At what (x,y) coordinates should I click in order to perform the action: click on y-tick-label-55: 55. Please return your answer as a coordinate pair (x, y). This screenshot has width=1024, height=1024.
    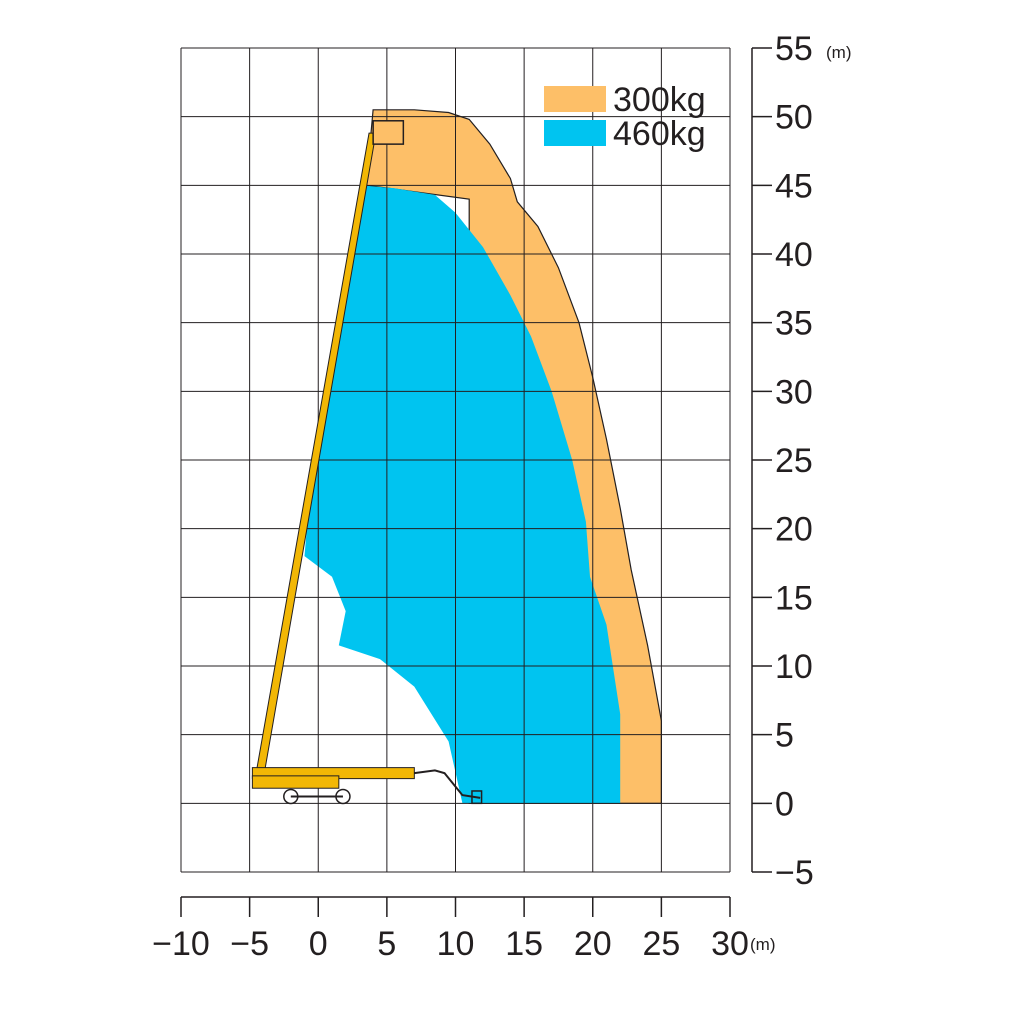
    Looking at the image, I should click on (794, 49).